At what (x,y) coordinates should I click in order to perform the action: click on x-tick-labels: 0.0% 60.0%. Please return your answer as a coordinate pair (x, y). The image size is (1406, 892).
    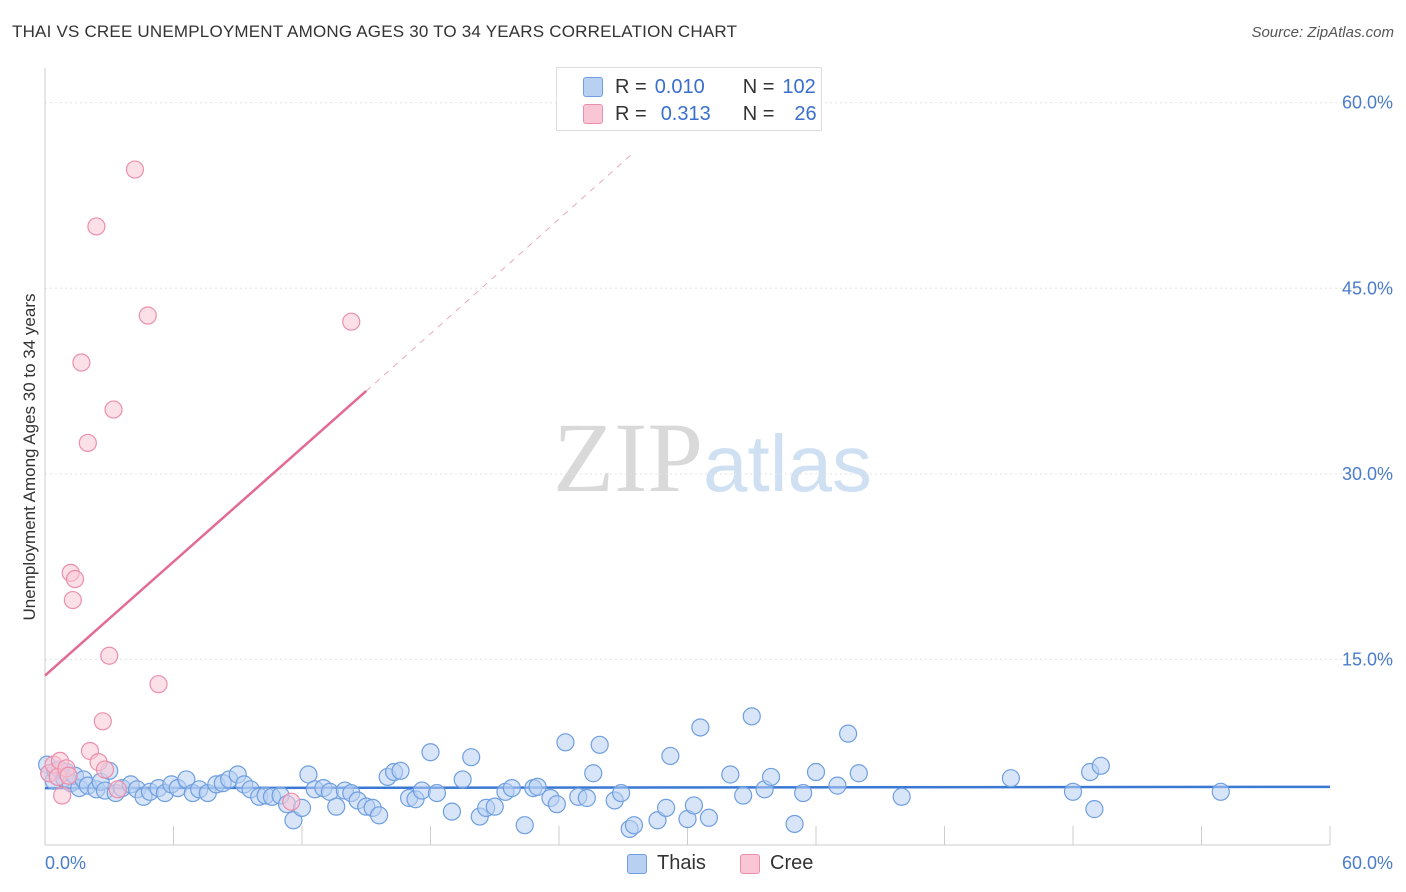
    Looking at the image, I should click on (719, 863).